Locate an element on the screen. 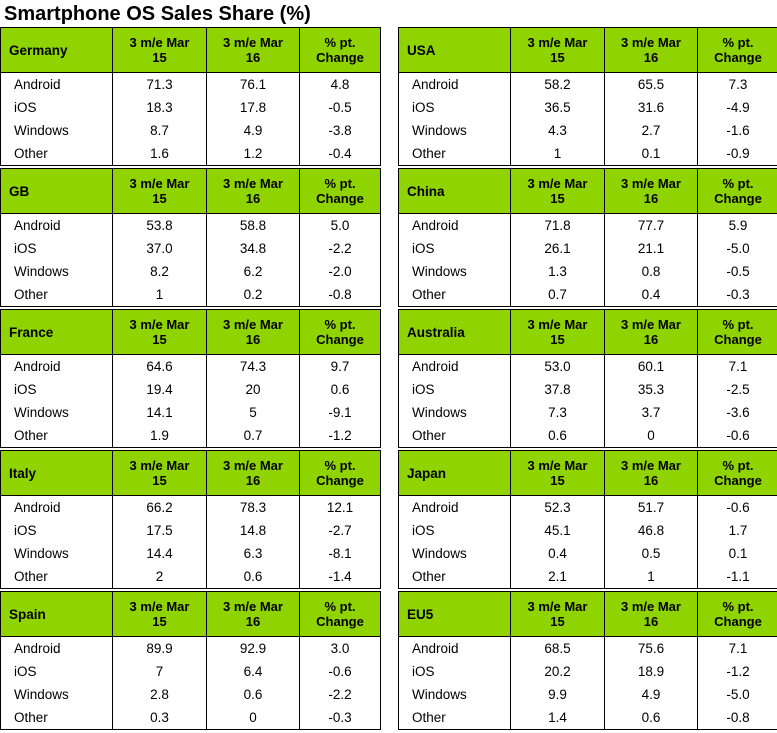 The image size is (777, 733). table-row: Android 68.5 75.6 7.1 is located at coordinates (587, 648).